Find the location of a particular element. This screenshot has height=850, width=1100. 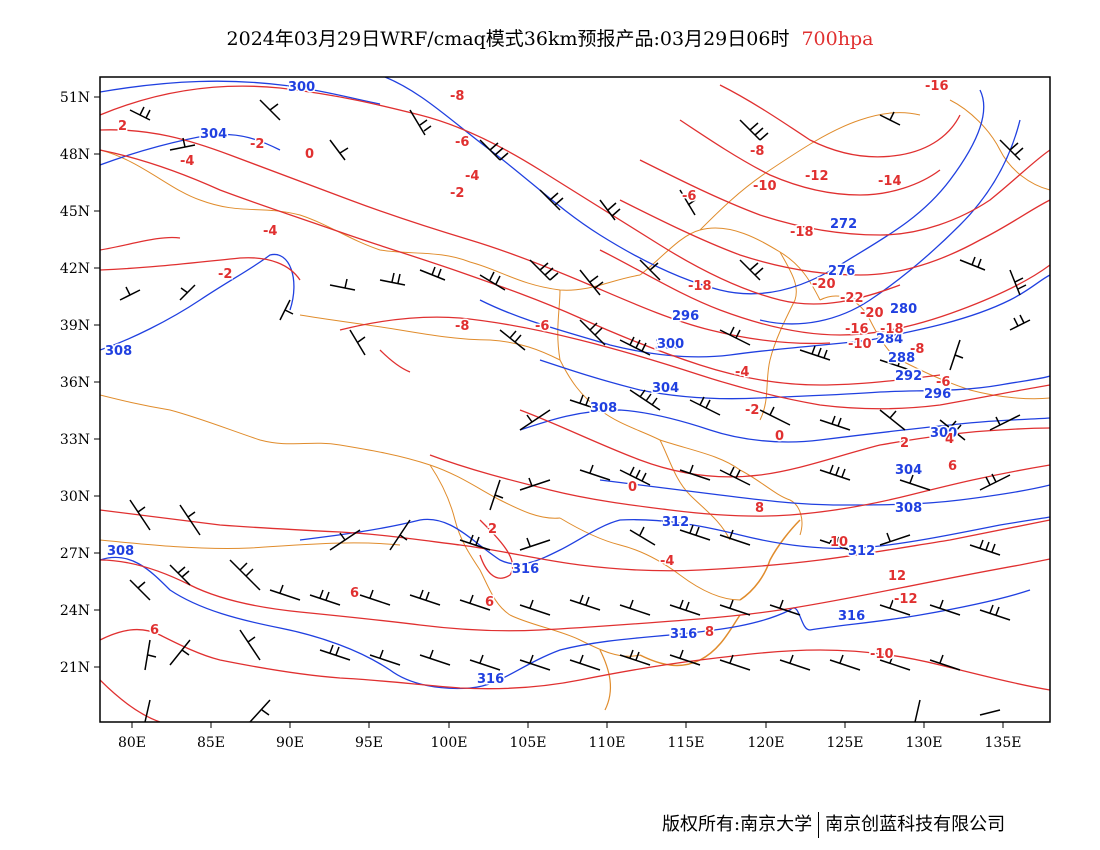

lat-tick-label: 30N is located at coordinates (75, 497).